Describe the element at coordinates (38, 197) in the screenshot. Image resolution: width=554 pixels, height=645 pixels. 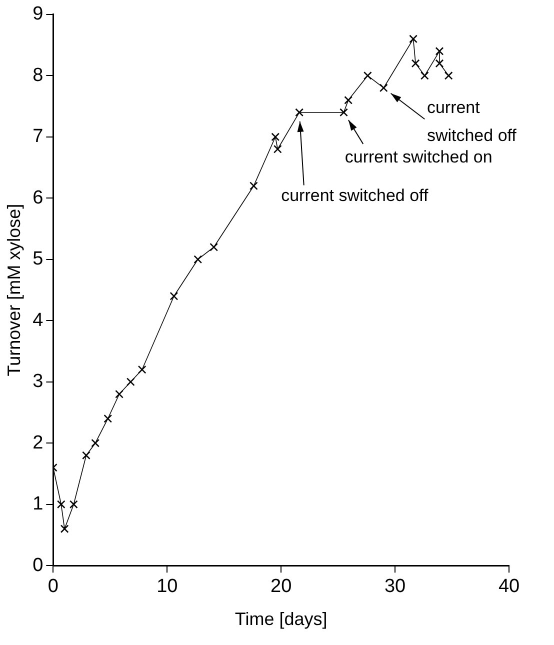
I see `y-tick-label: 6` at that location.